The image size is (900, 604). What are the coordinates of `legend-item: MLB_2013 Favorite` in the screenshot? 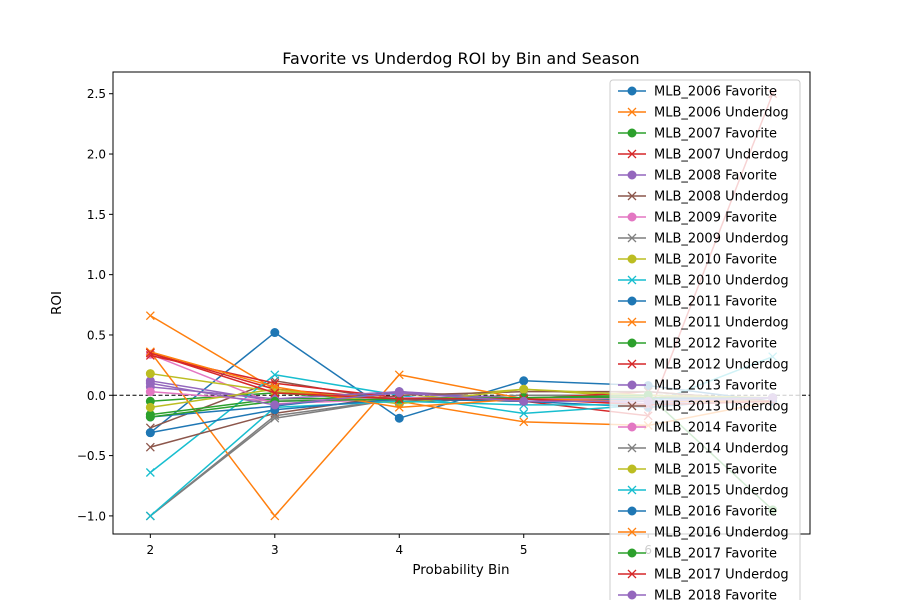 It's located at (697, 386).